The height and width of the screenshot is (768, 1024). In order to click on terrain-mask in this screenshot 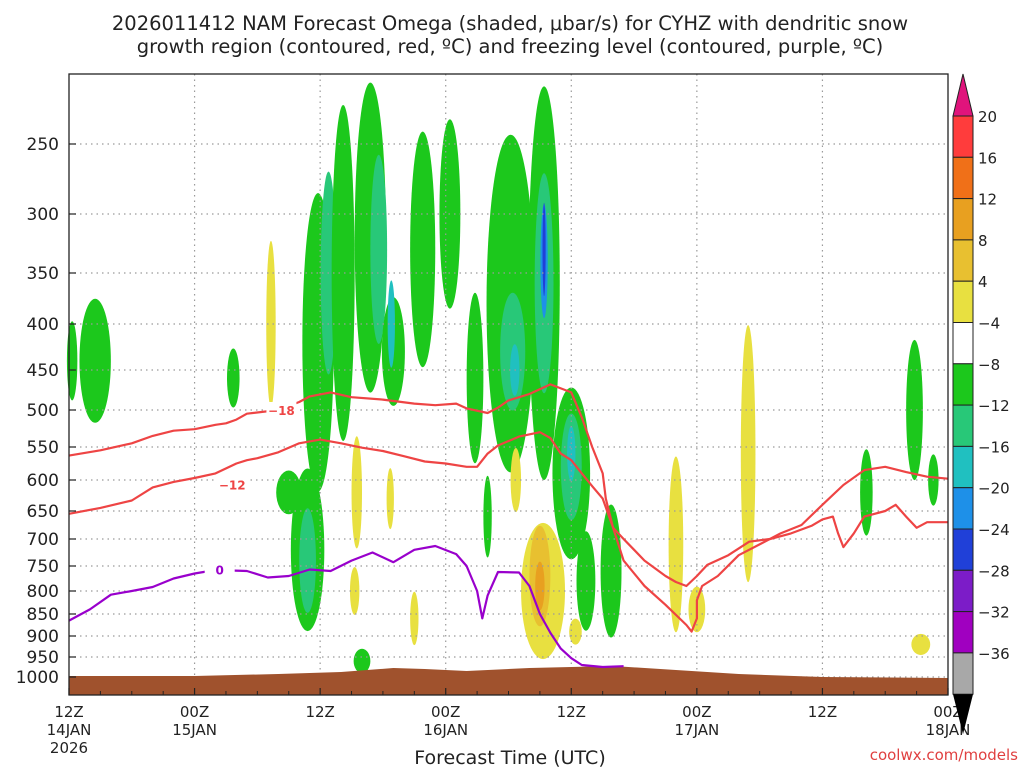, I will do `click(508, 680)`.